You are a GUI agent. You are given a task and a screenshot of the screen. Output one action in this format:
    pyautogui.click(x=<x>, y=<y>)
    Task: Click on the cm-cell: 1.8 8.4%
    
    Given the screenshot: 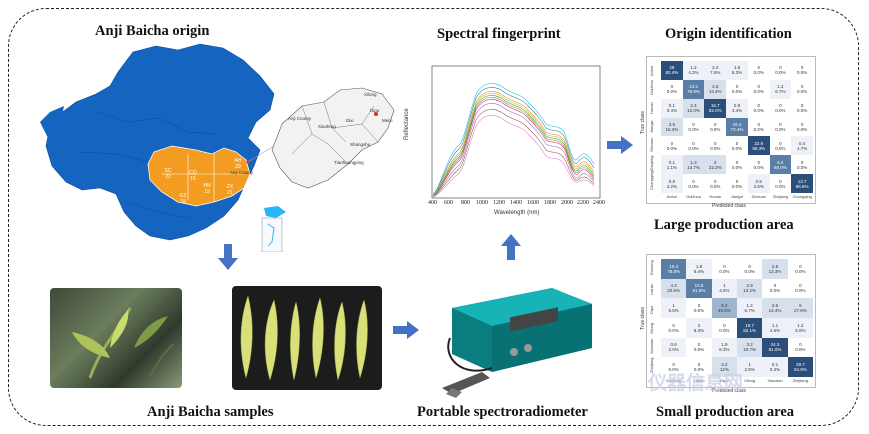 What is the action you would take?
    pyautogui.click(x=699, y=269)
    